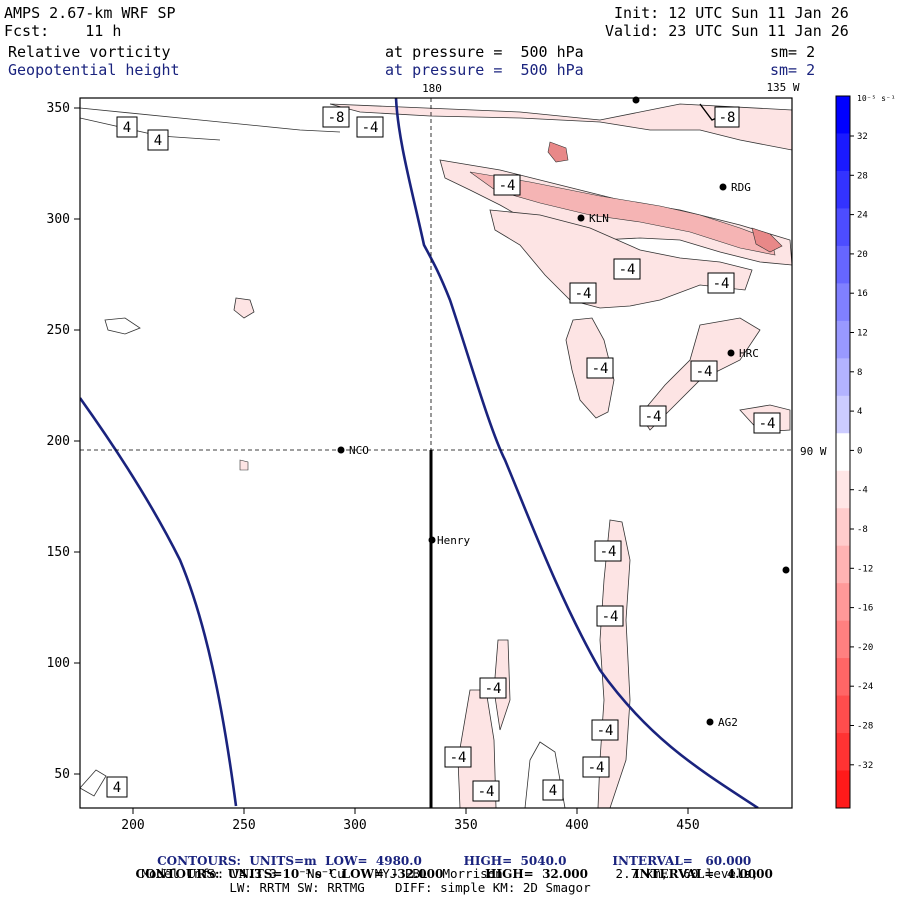  I want to click on lon-label-180: 180, so click(432, 88).